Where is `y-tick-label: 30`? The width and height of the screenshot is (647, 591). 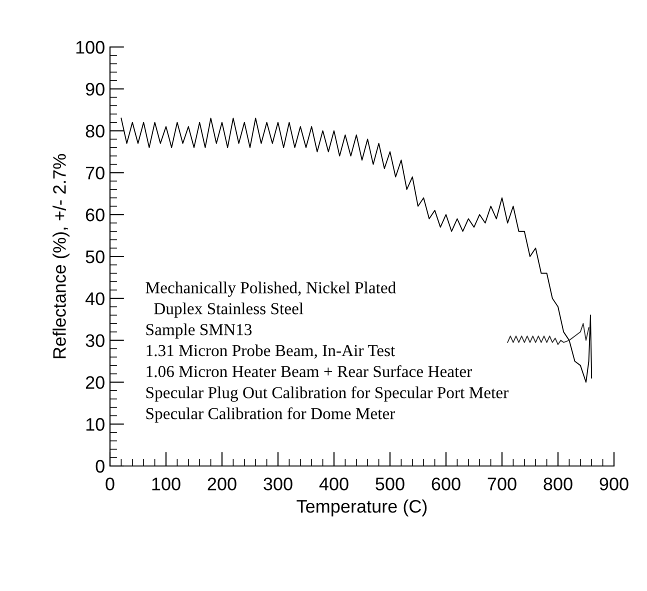 y-tick-label: 30 is located at coordinates (95, 341).